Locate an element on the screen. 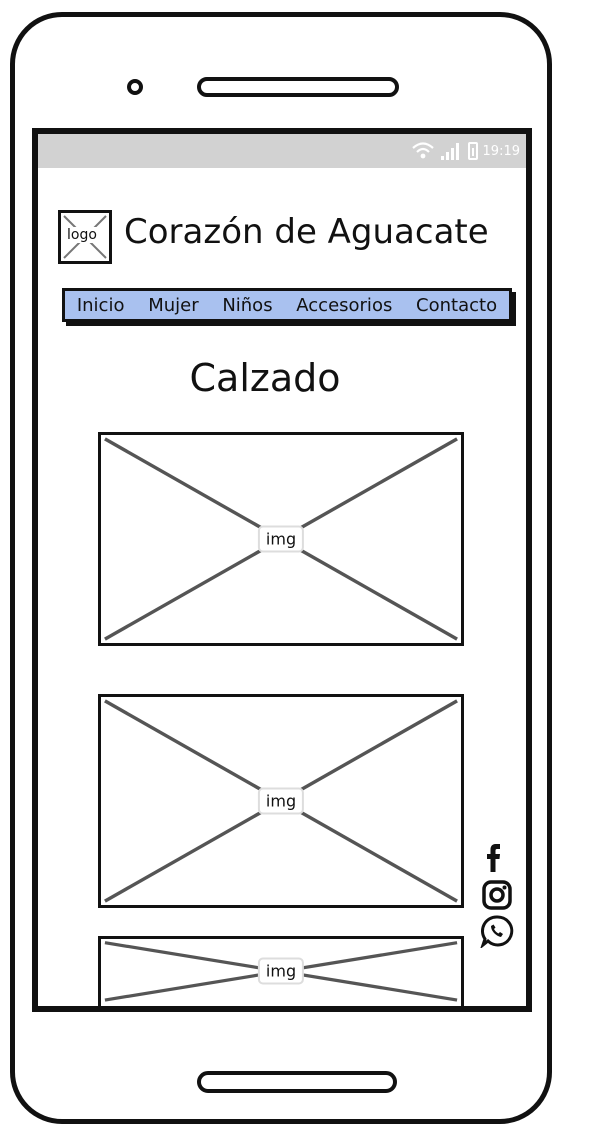 The width and height of the screenshot is (590, 1148). speaker-slot is located at coordinates (298, 87).